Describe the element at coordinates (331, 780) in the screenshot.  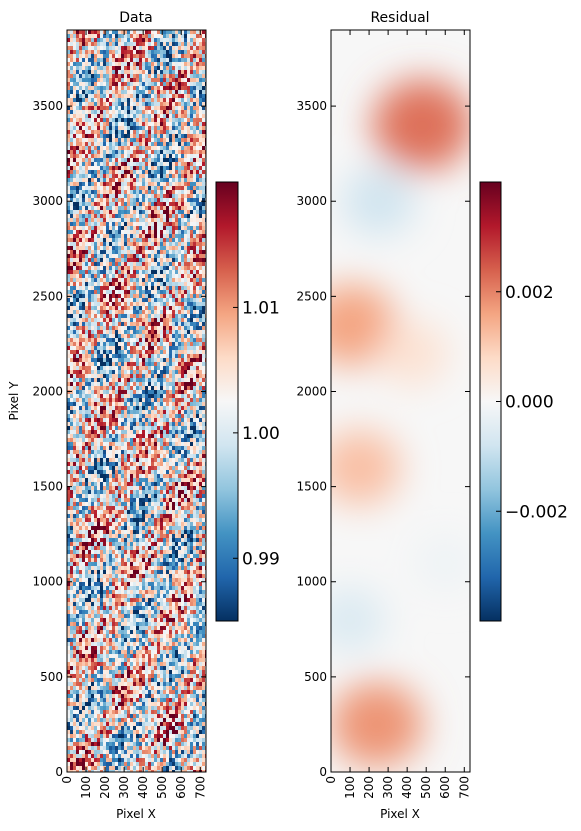
I see `residual-xtick-label: 0` at that location.